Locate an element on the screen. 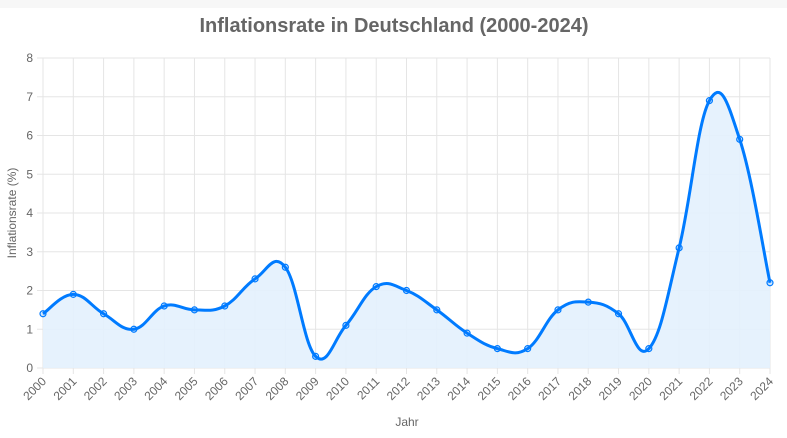 This screenshot has height=438, width=787. x-tick-label: 2003 is located at coordinates (125, 388).